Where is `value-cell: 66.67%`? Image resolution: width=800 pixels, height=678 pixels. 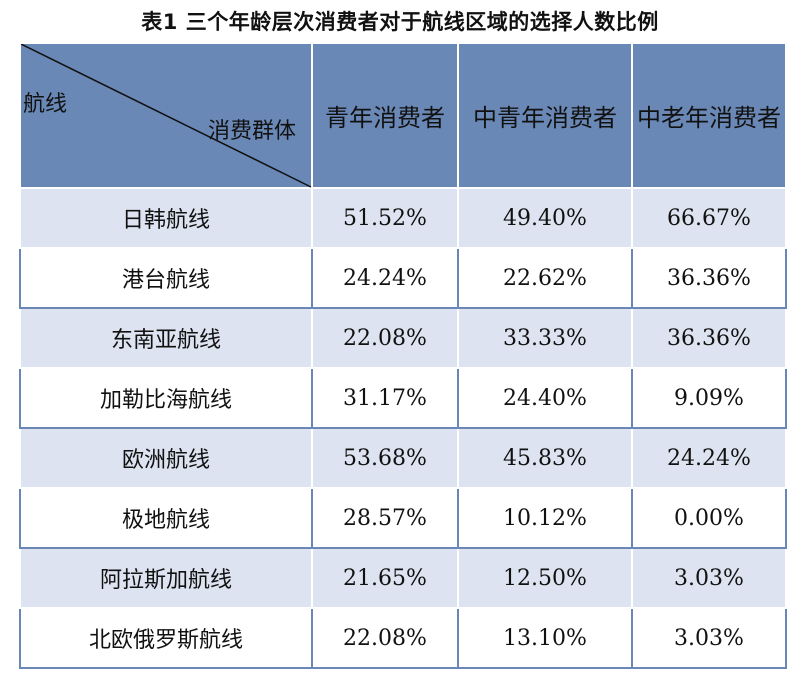 value-cell: 66.67% is located at coordinates (709, 218).